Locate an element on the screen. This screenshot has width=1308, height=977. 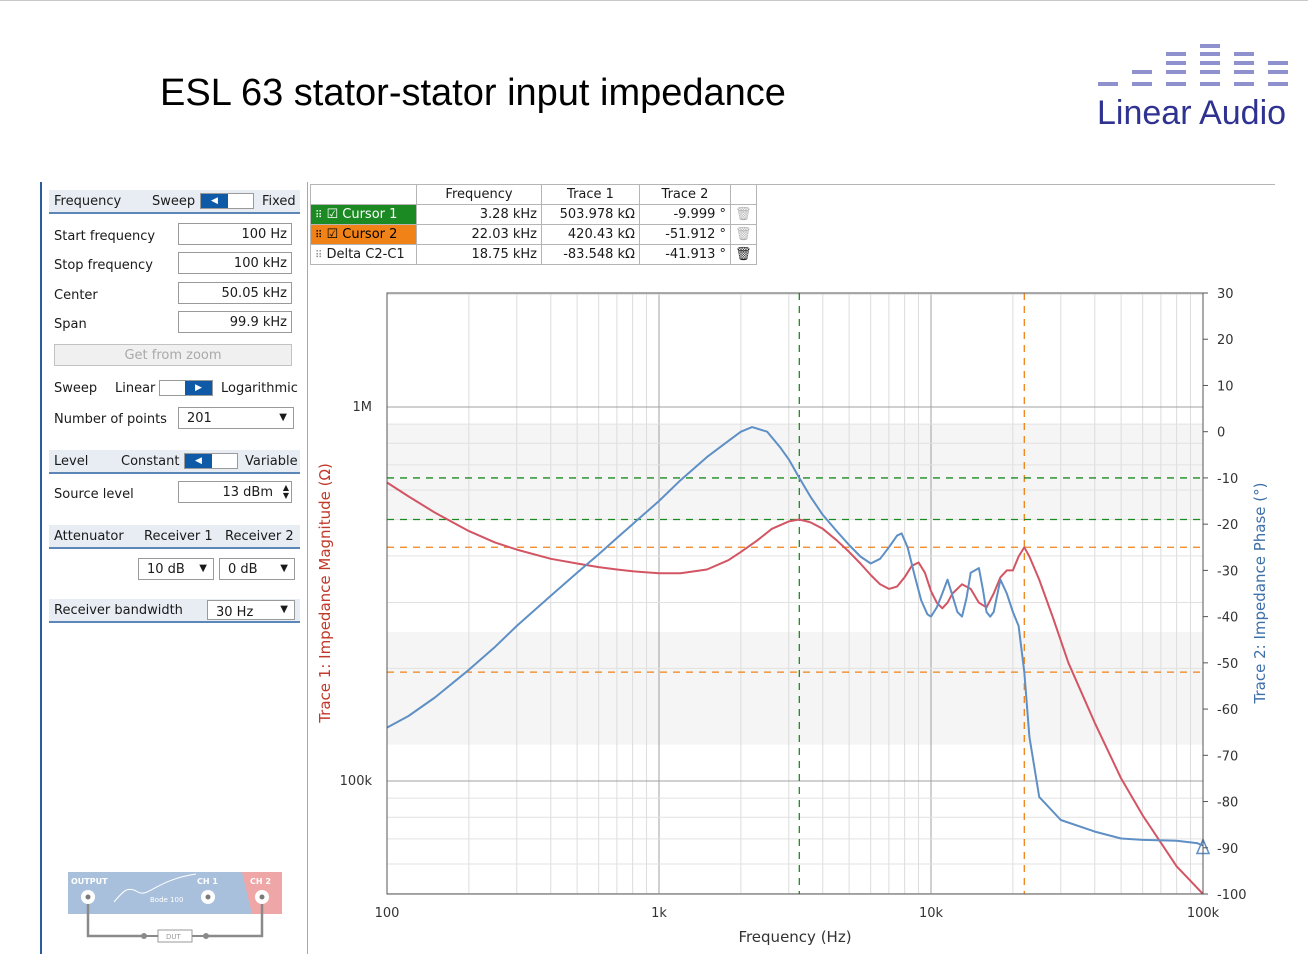
bode100-connection-diagram: OUTPUT CH 1 CH 2 Bode 100 DUT is located at coordinates (175, 907).